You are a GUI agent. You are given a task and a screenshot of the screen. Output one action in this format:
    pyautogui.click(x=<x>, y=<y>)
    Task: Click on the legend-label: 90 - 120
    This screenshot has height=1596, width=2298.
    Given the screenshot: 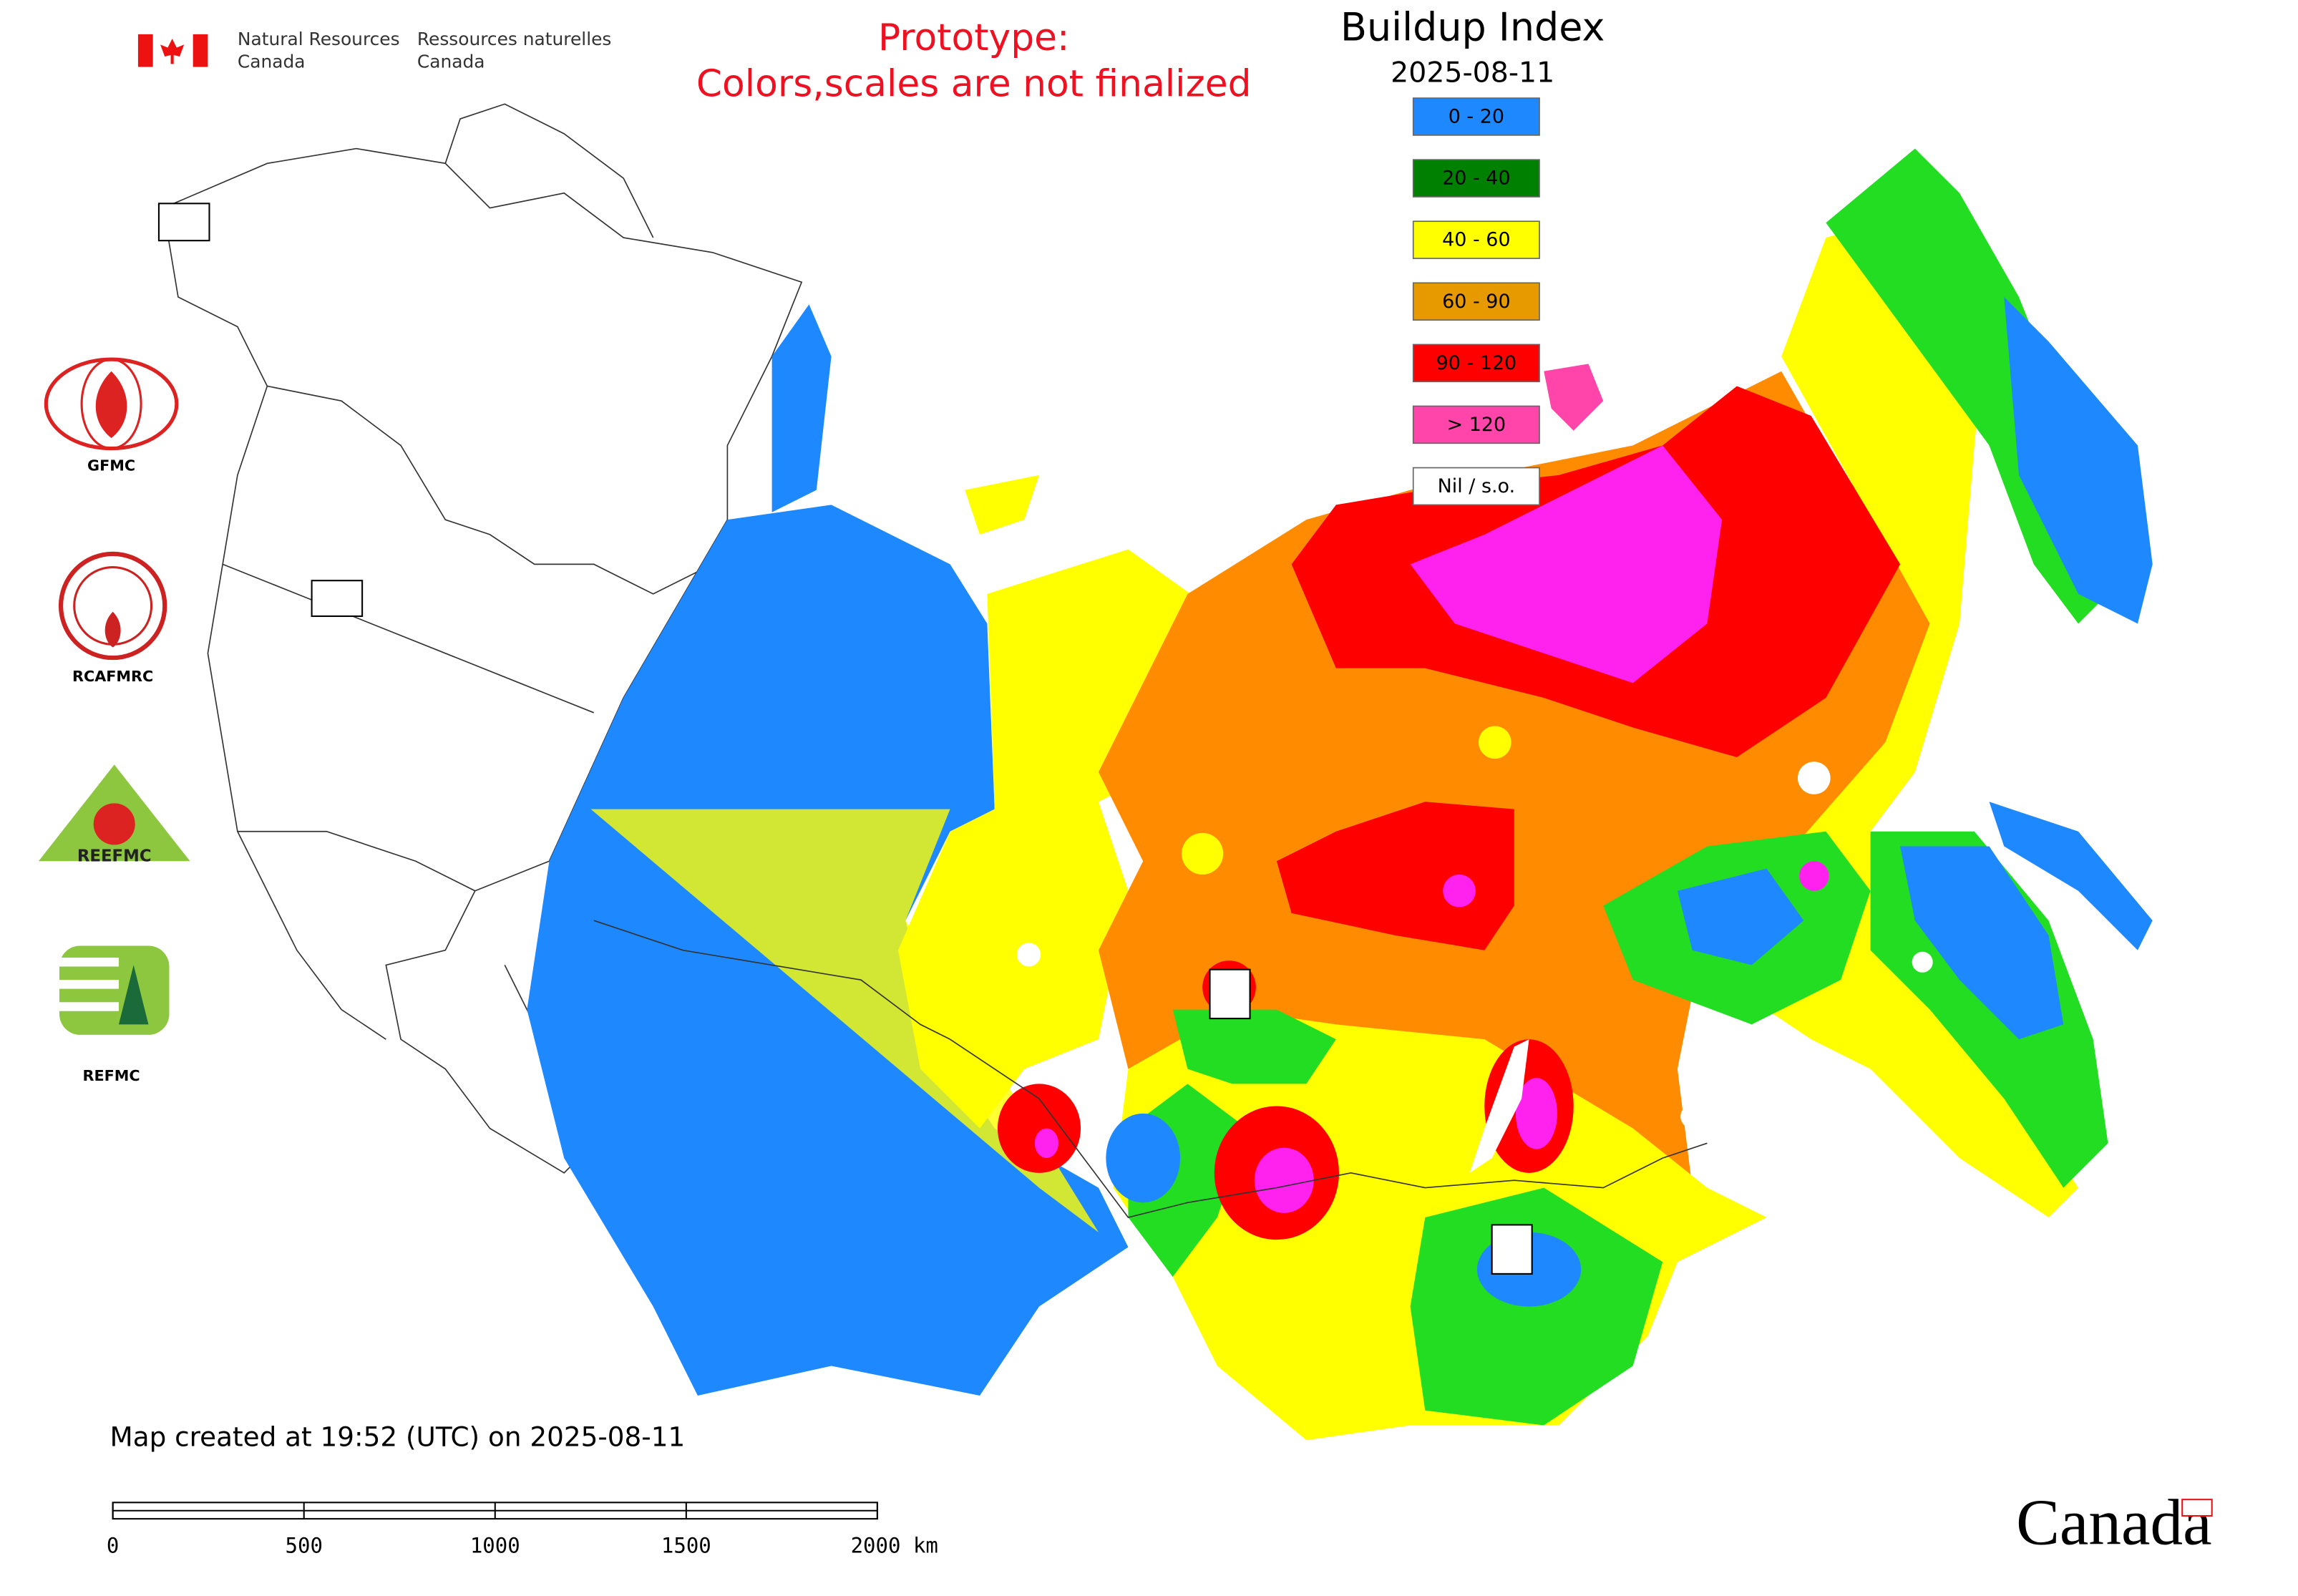 What is the action you would take?
    pyautogui.click(x=1477, y=363)
    